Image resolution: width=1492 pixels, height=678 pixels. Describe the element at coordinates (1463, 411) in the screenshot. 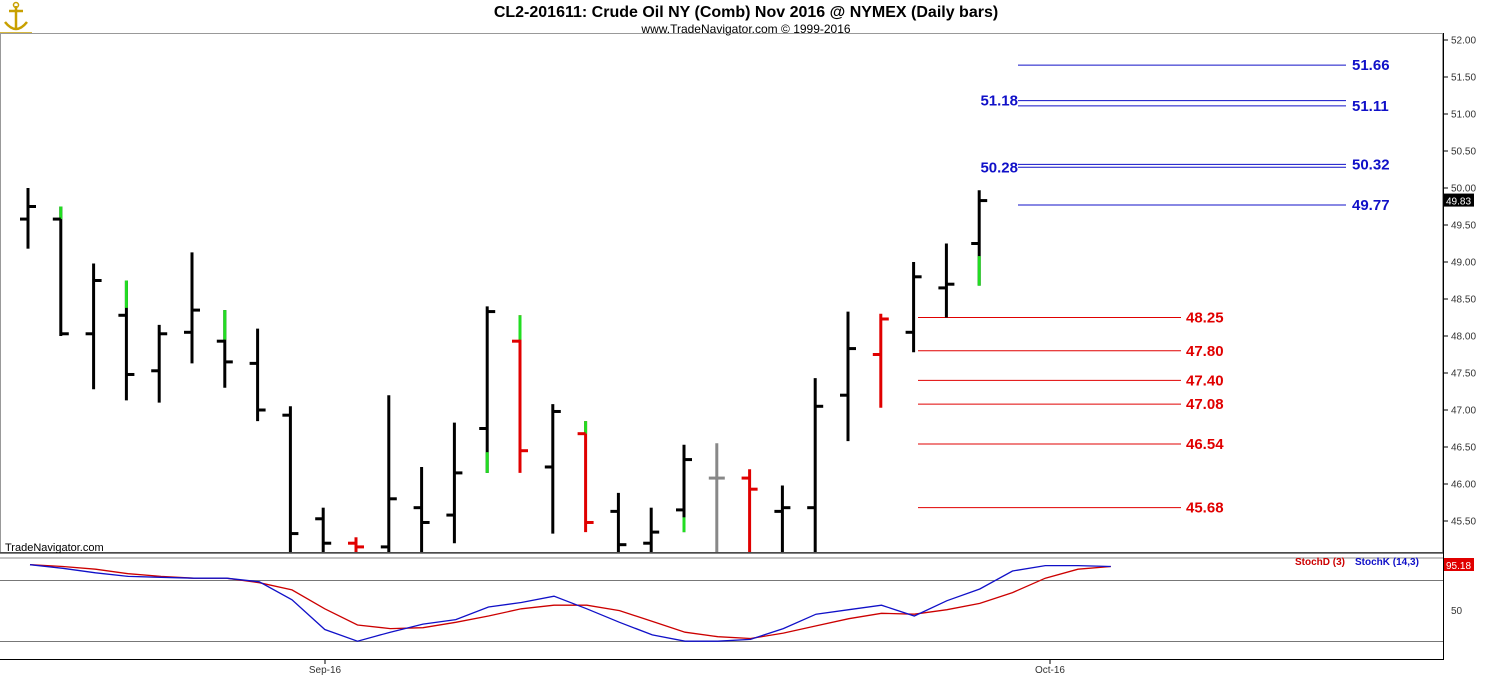

I see `price-tick-label: 47.00` at that location.